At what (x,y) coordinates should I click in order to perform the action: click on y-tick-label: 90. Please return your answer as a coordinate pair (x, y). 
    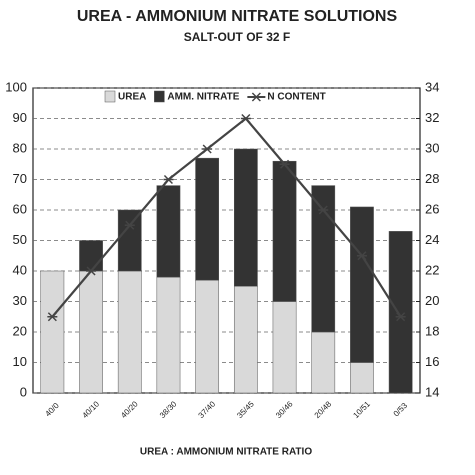
    Looking at the image, I should click on (20, 117).